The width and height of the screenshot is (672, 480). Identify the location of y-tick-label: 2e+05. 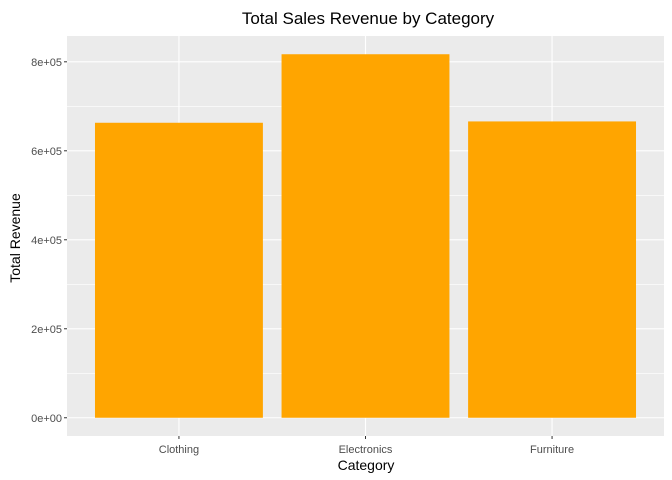
(46, 330).